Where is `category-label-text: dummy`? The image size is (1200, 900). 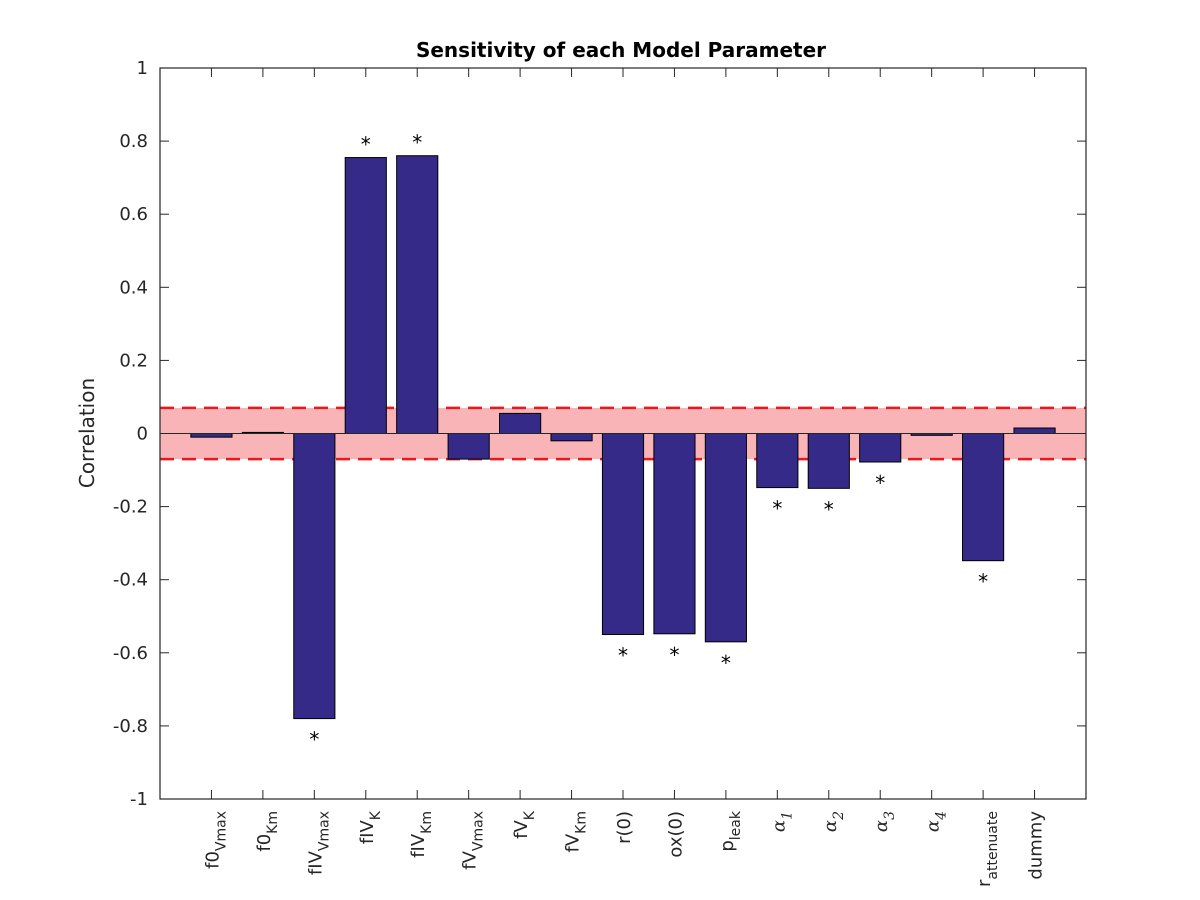
category-label-text: dummy is located at coordinates (1036, 845).